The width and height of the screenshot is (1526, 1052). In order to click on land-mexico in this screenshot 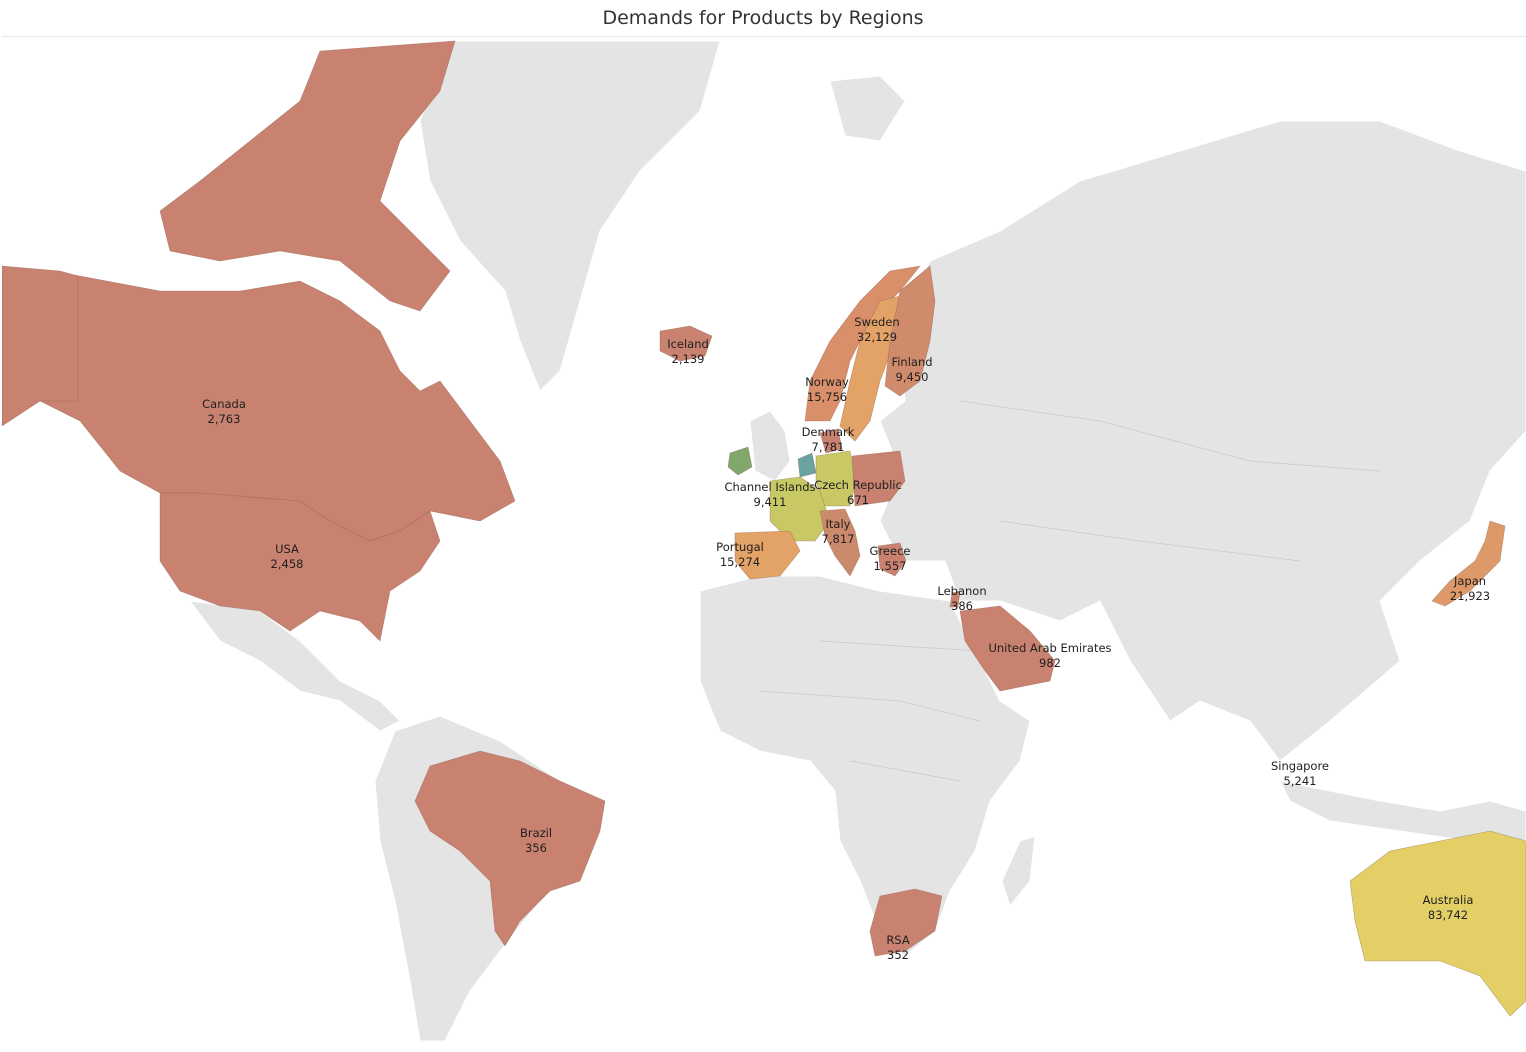, I will do `click(294, 666)`.